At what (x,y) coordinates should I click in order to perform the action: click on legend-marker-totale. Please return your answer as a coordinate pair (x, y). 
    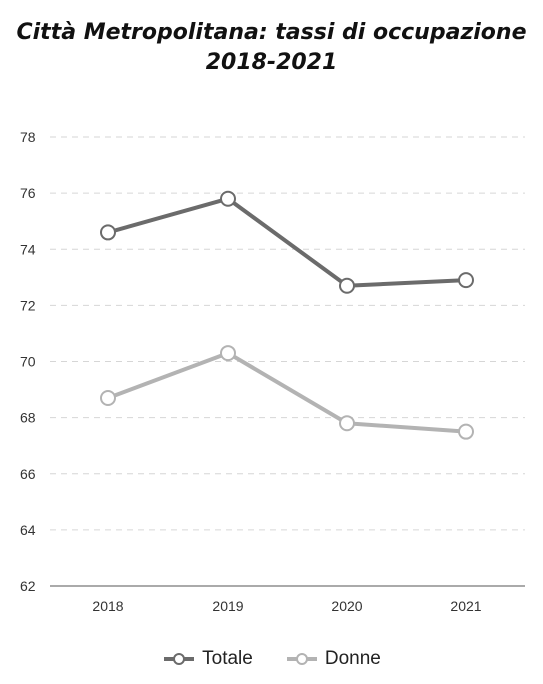
    Looking at the image, I should click on (179, 659).